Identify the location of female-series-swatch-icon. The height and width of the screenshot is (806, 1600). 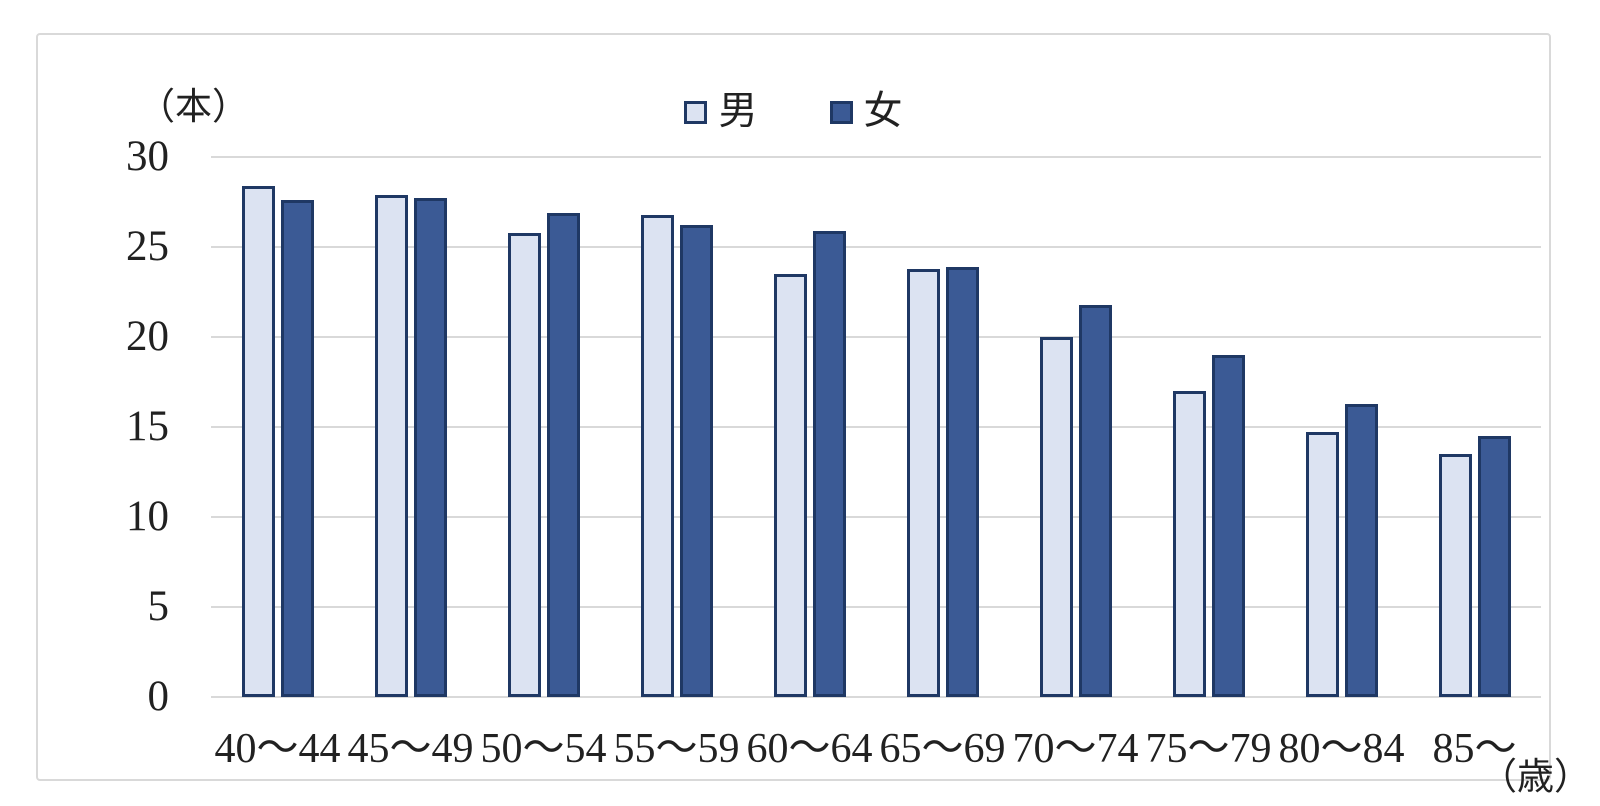
(841, 112).